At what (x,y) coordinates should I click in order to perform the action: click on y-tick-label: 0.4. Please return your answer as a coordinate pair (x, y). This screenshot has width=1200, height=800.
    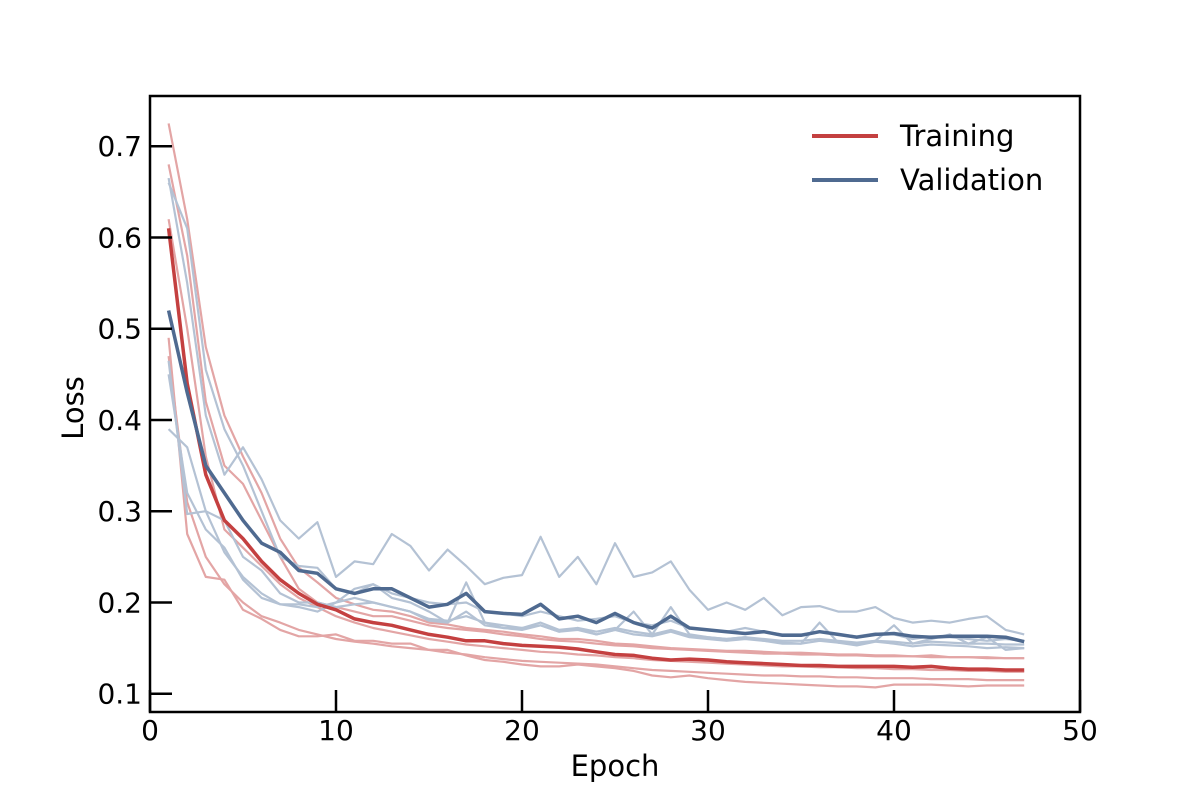
    Looking at the image, I should click on (119, 420).